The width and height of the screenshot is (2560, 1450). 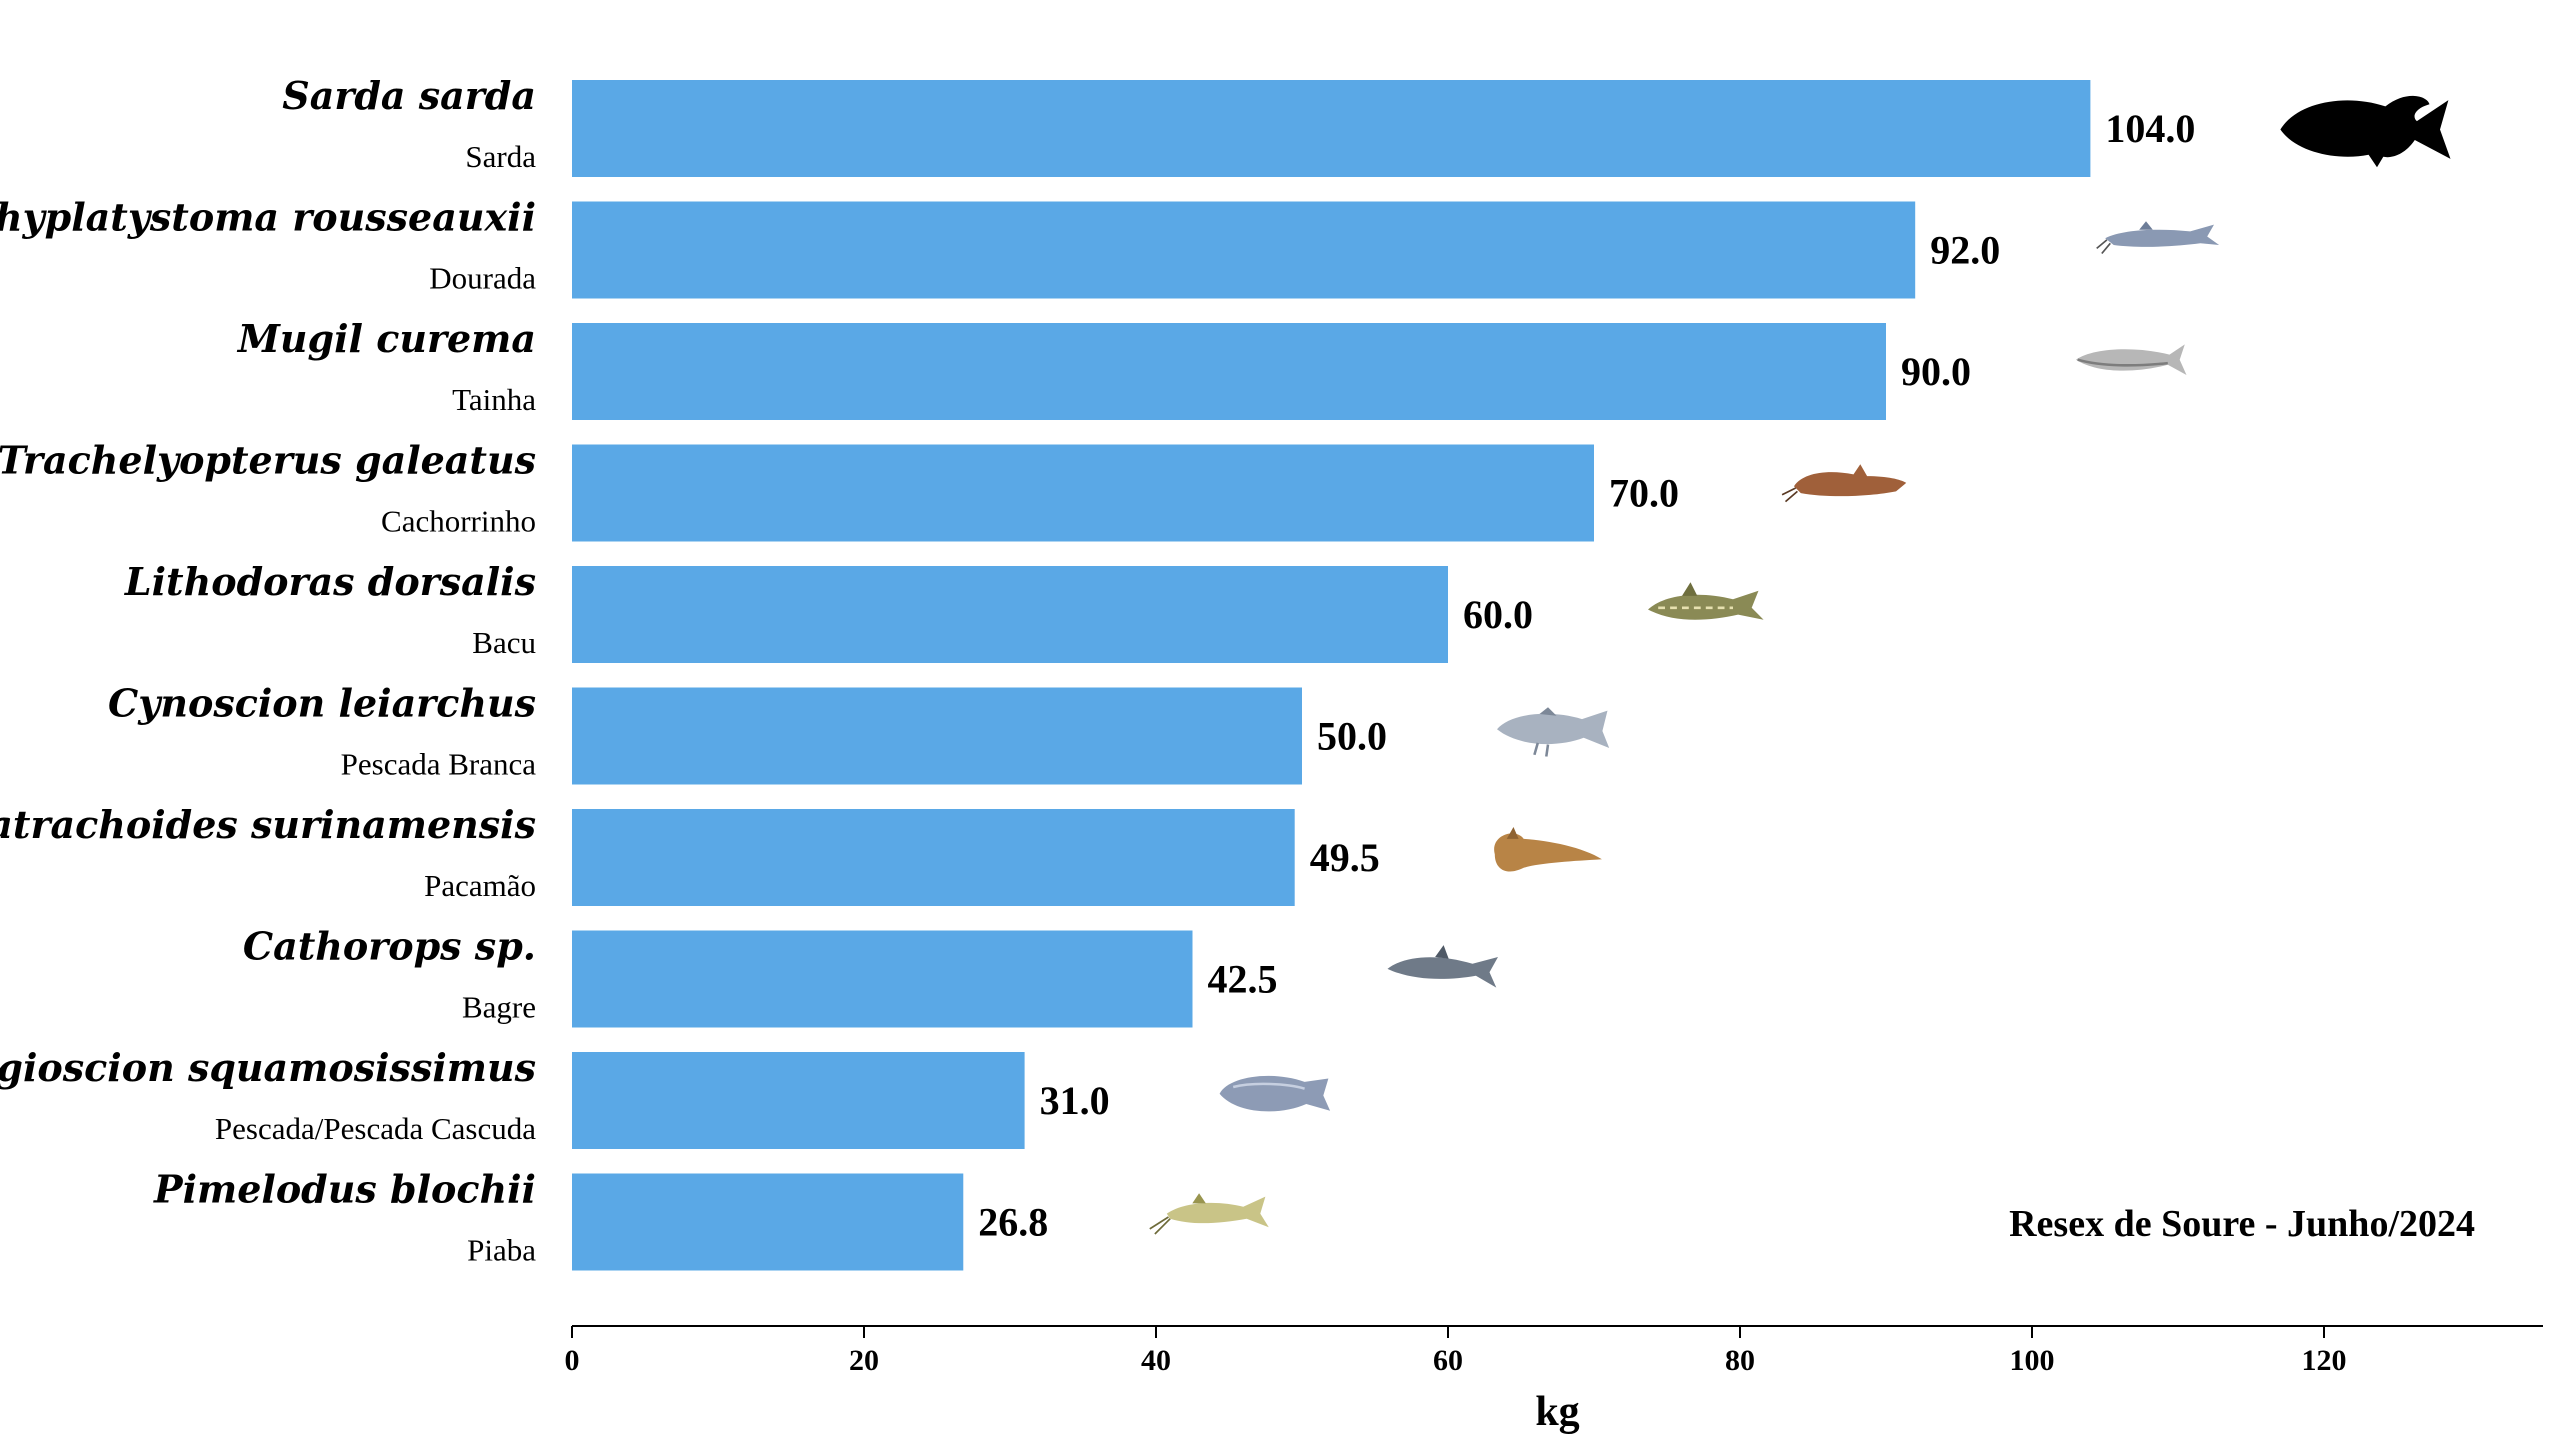 What do you see at coordinates (1498, 614) in the screenshot?
I see `data-label: 60.0` at bounding box center [1498, 614].